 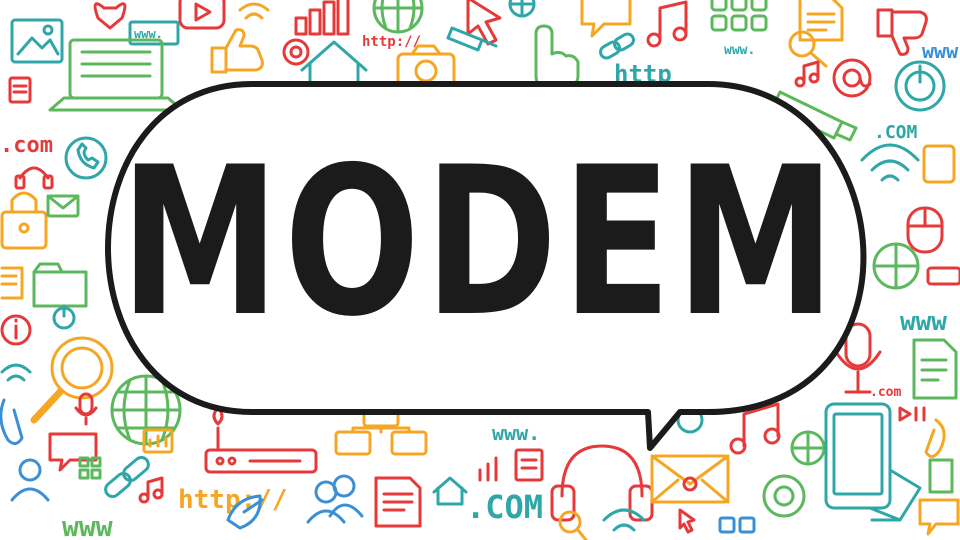 What do you see at coordinates (151, 490) in the screenshot?
I see `music-note-lower-icon` at bounding box center [151, 490].